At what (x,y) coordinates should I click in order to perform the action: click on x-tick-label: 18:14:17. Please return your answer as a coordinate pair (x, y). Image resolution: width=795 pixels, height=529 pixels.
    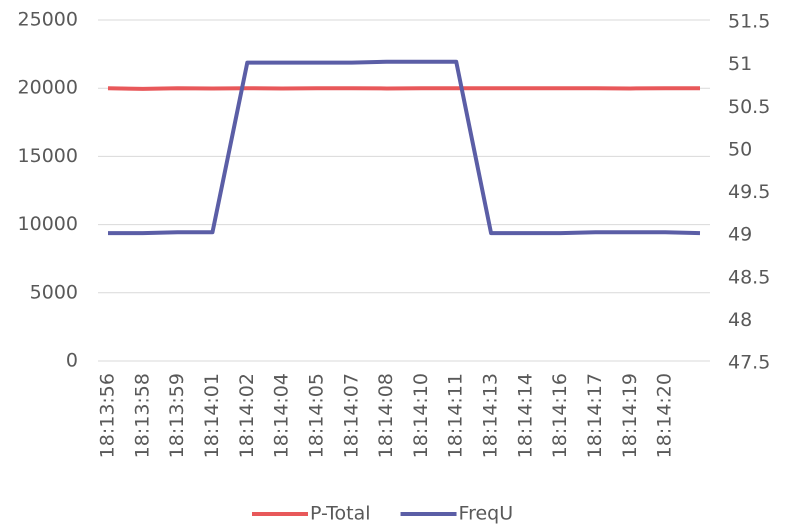
    Looking at the image, I should click on (595, 415).